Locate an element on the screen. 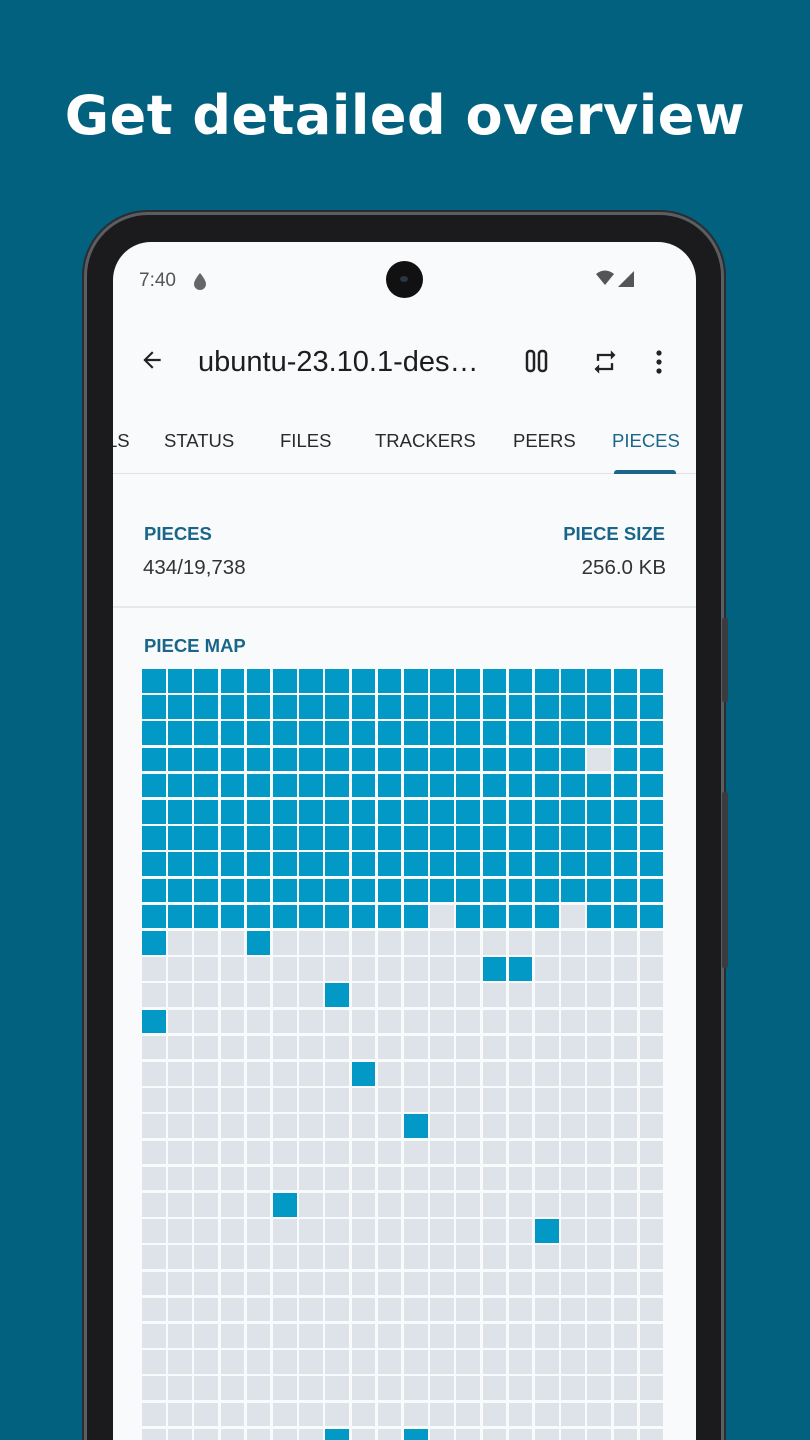 The width and height of the screenshot is (810, 1440). tab-files: FILES is located at coordinates (306, 440).